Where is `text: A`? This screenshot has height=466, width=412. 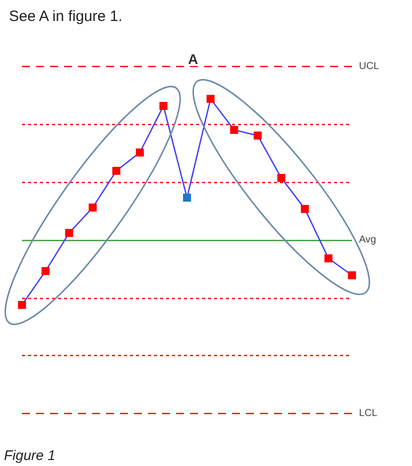
text: A is located at coordinates (193, 59).